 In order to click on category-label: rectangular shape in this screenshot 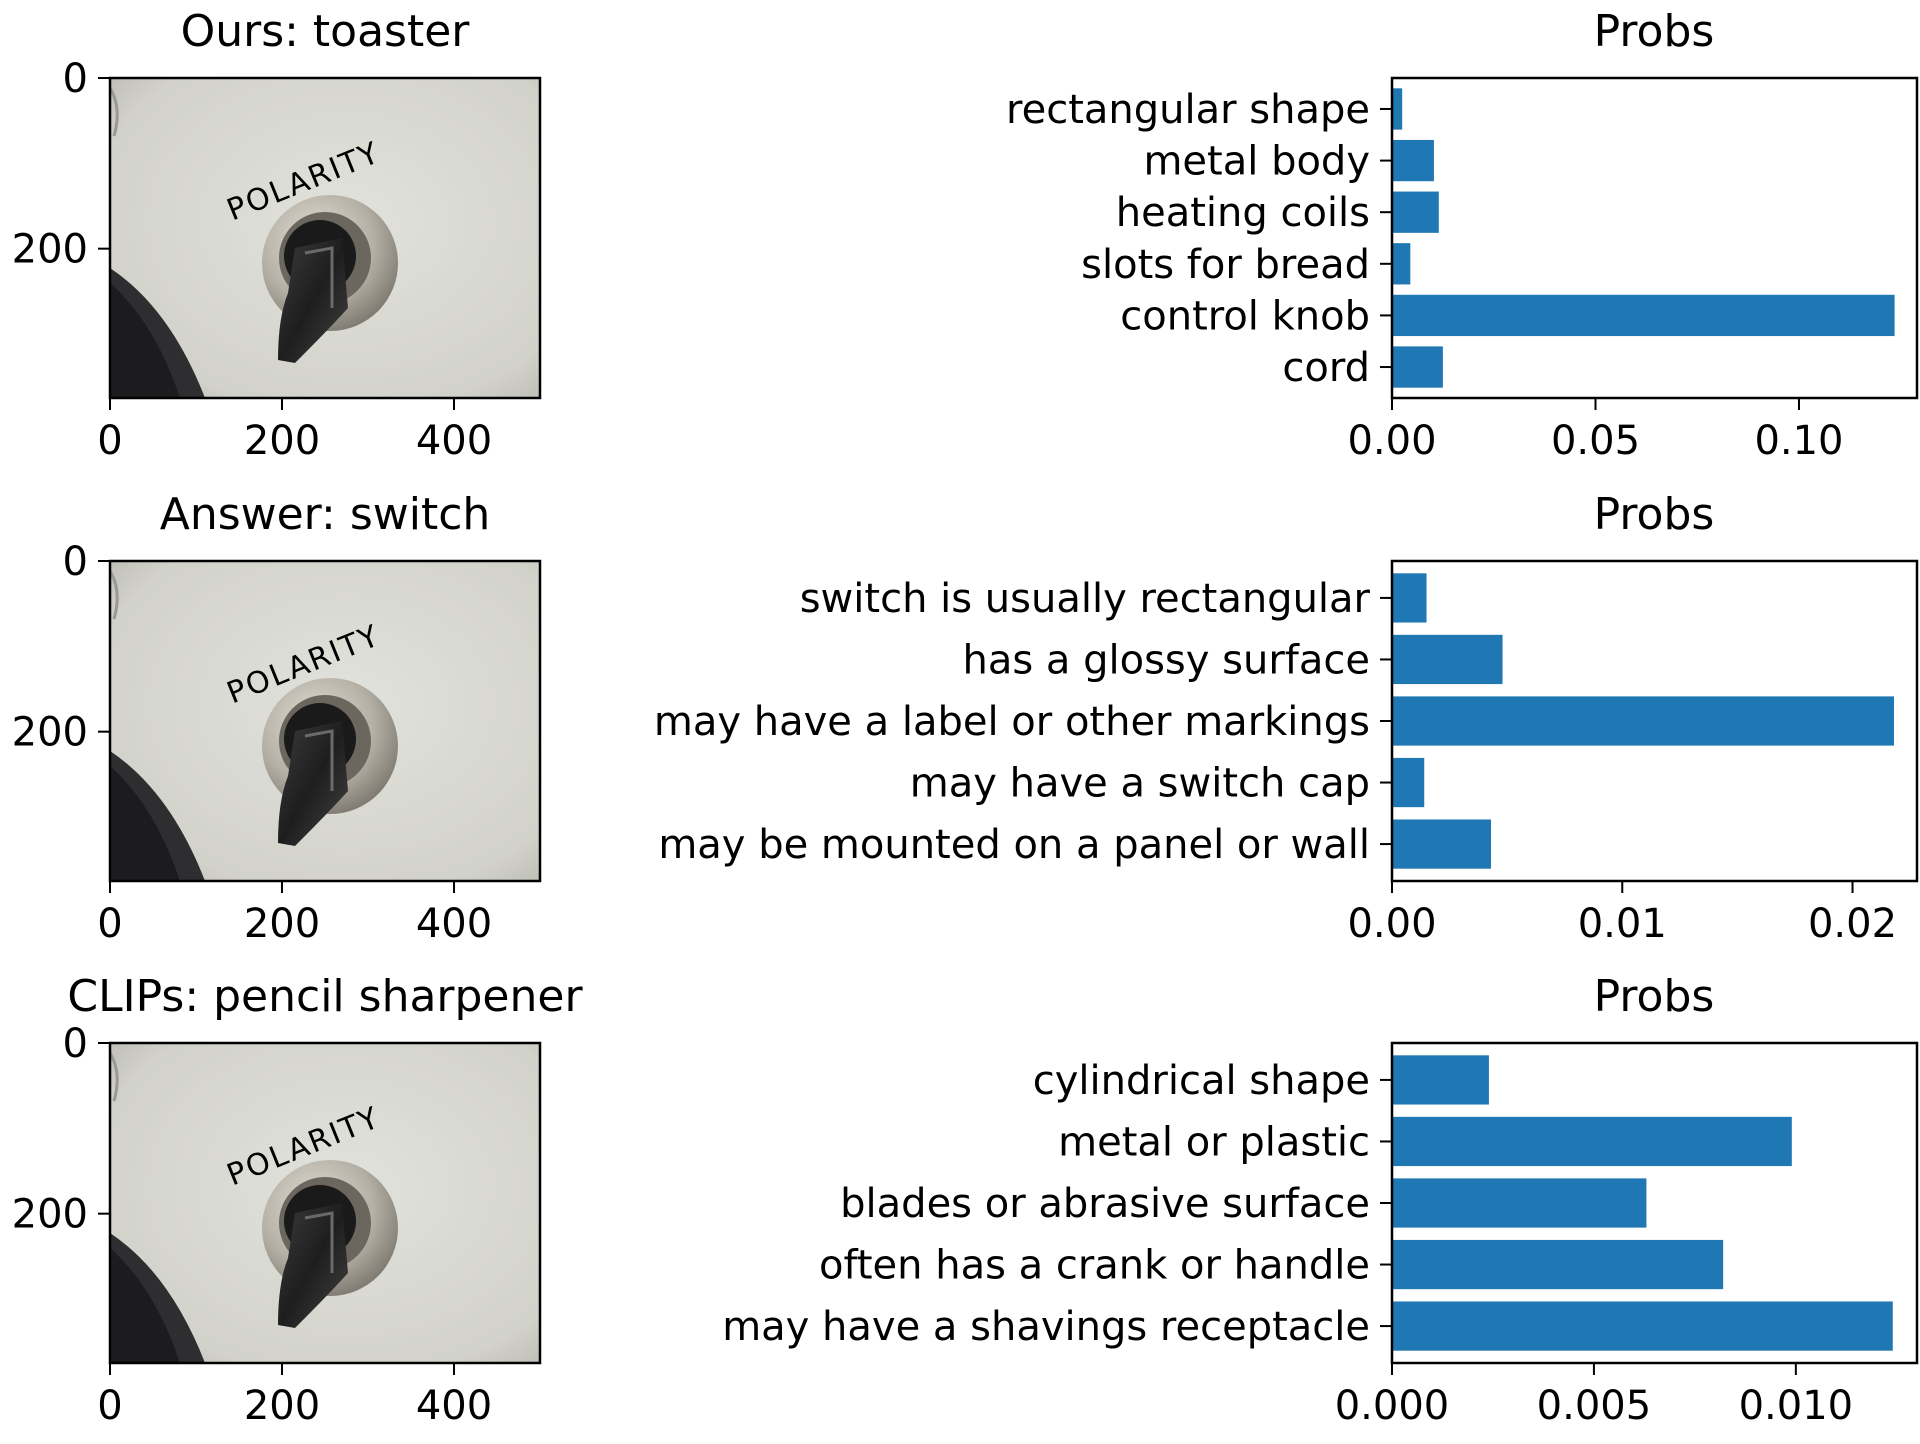, I will do `click(1188, 110)`.